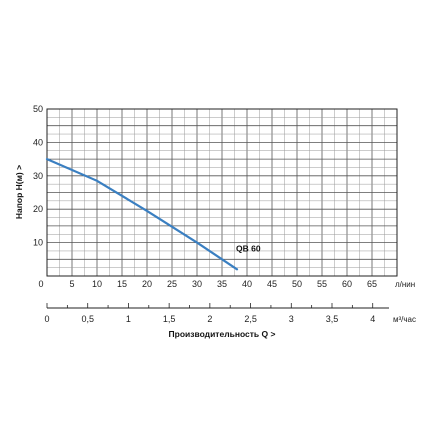  What do you see at coordinates (248, 248) in the screenshot?
I see `series-label: QB 60` at bounding box center [248, 248].